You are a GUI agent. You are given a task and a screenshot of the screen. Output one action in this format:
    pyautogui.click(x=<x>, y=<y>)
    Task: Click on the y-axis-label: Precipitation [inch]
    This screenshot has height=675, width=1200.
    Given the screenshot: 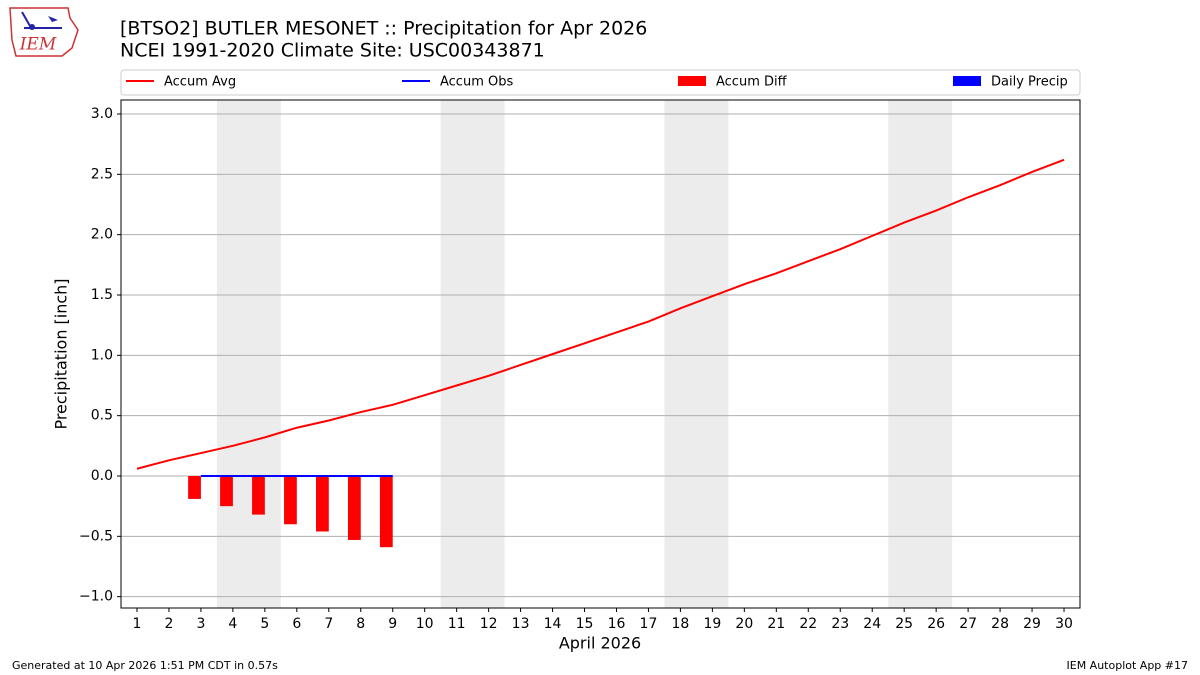 What is the action you would take?
    pyautogui.click(x=61, y=353)
    